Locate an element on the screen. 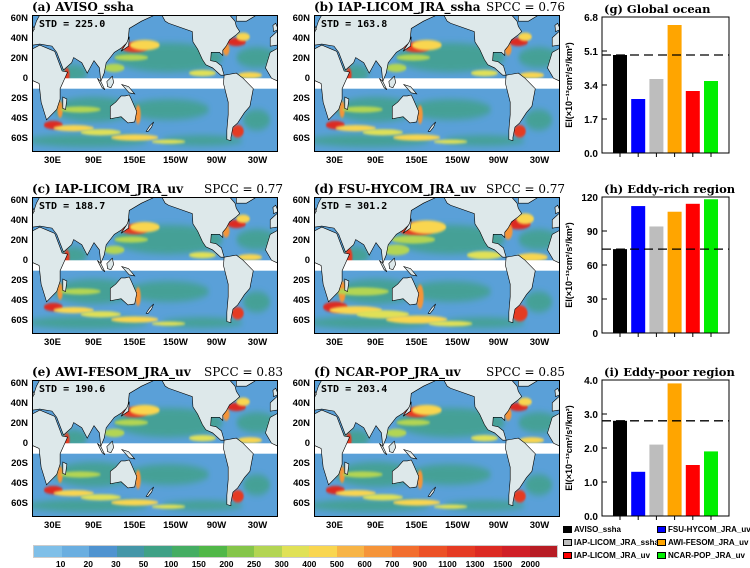  colorbar-label: 1300 is located at coordinates (475, 563).